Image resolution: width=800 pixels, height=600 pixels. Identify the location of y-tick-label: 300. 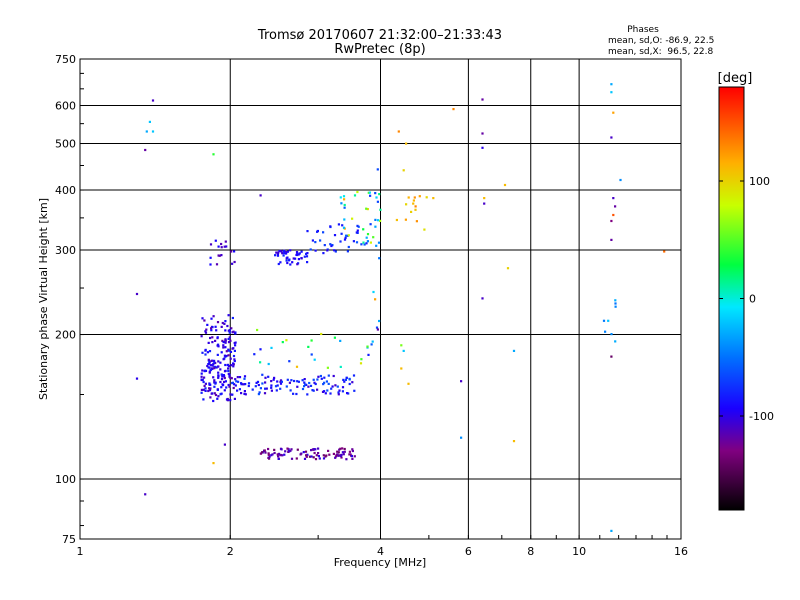
(65, 250).